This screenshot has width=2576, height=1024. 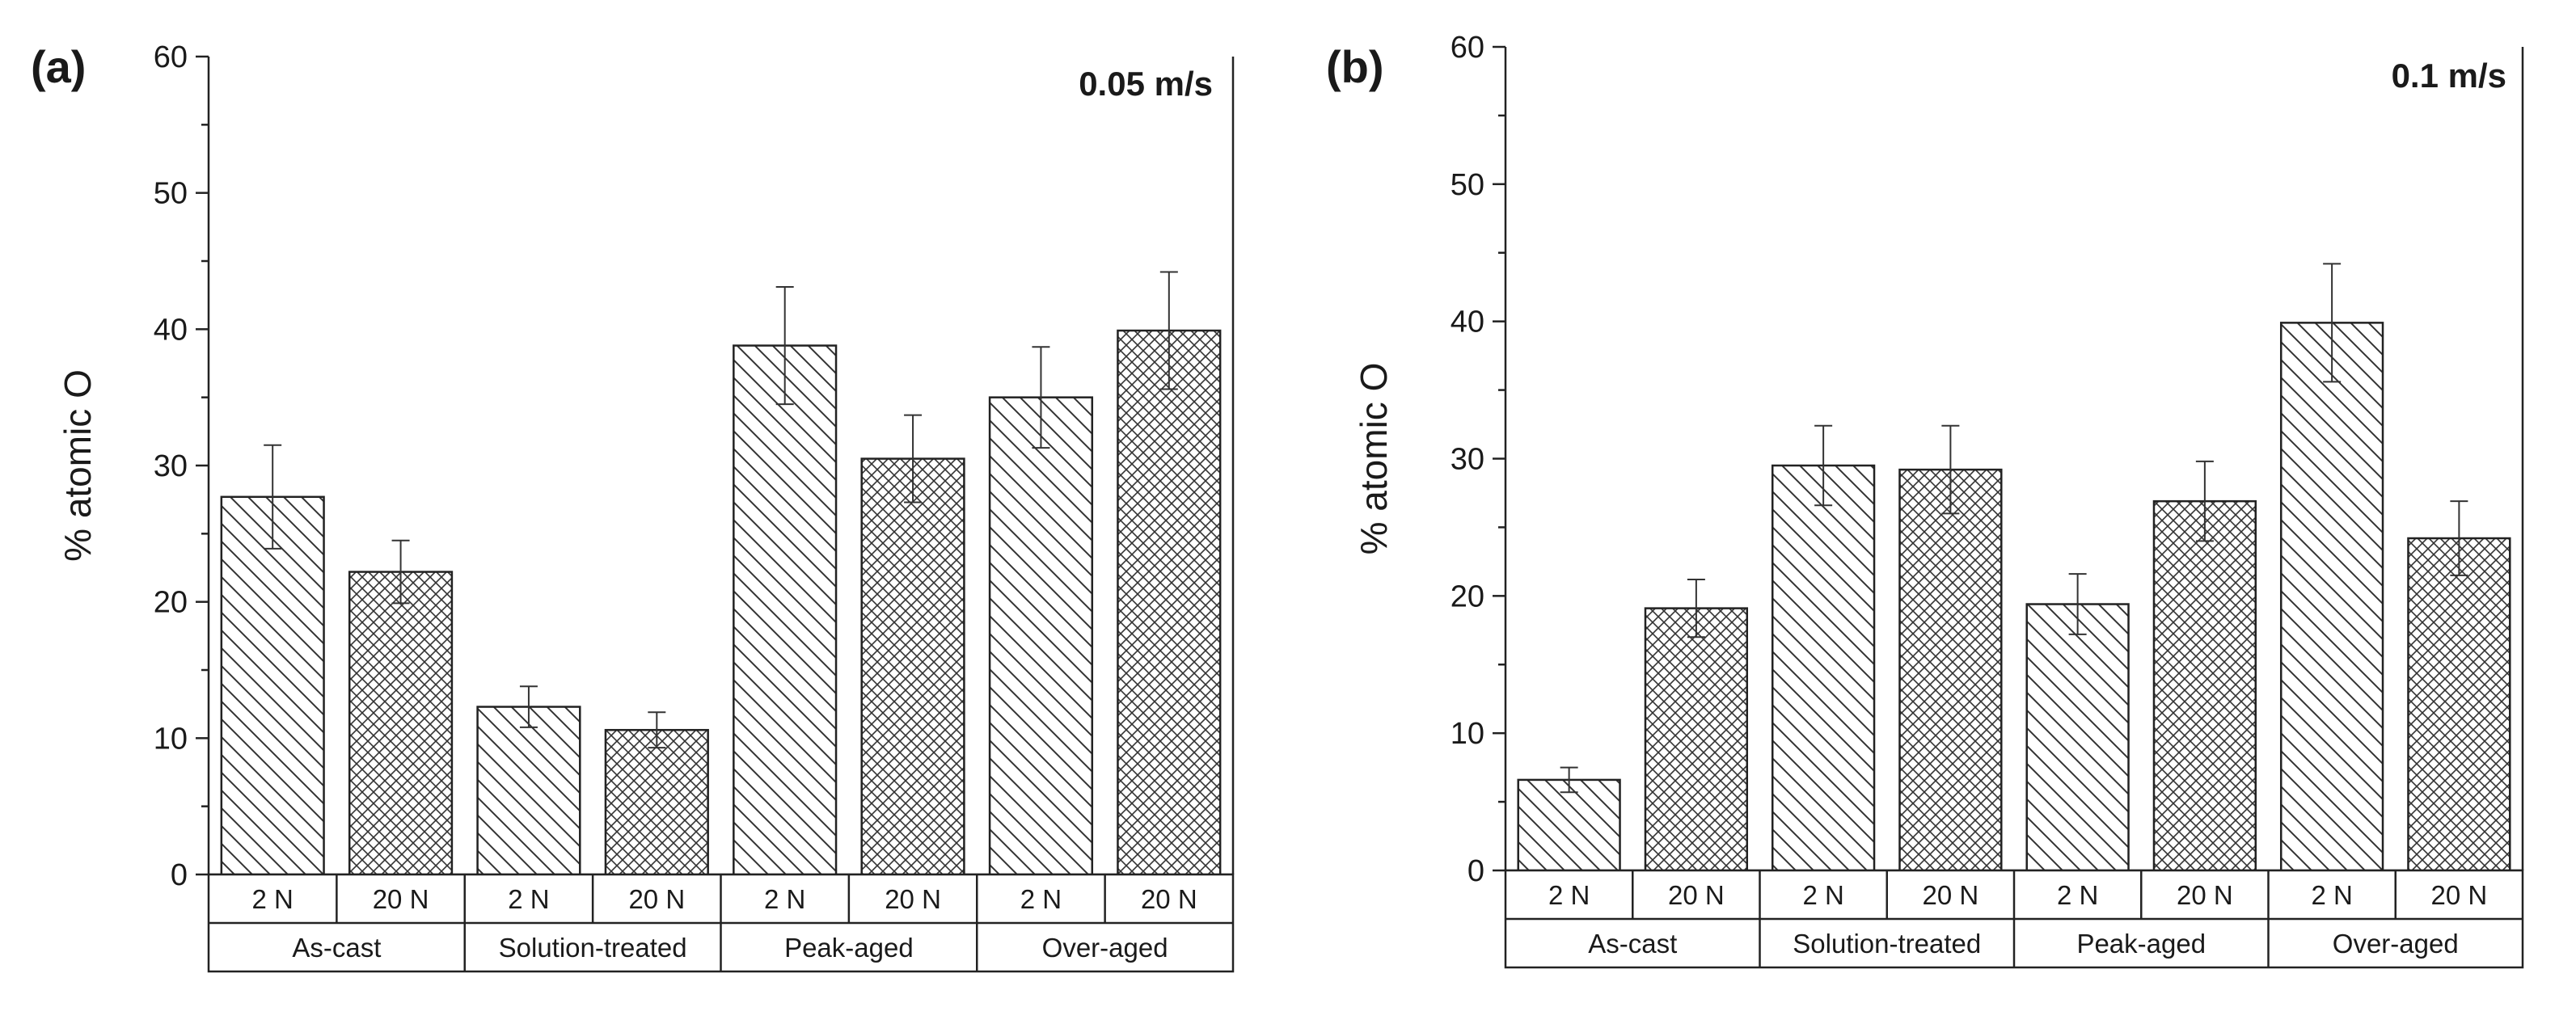 What do you see at coordinates (1146, 84) in the screenshot?
I see `chart-title: 0.05 m/s` at bounding box center [1146, 84].